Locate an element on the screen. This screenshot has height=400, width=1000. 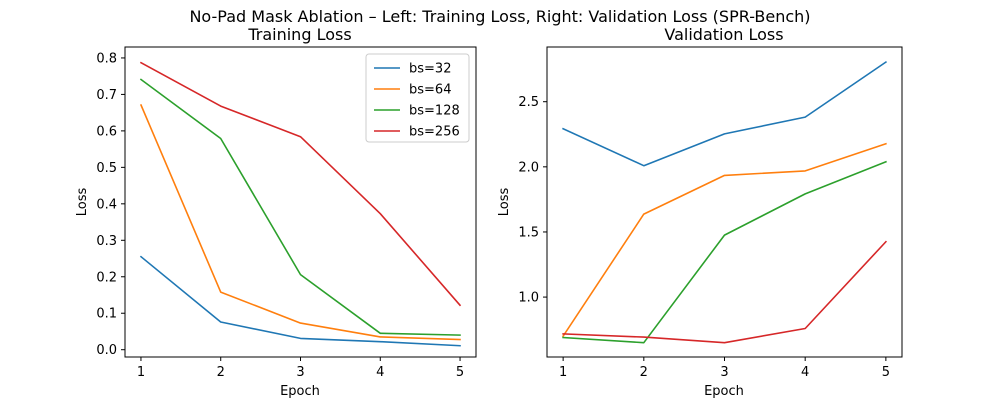
training-ytick-label: 0.1 is located at coordinates (106, 314).